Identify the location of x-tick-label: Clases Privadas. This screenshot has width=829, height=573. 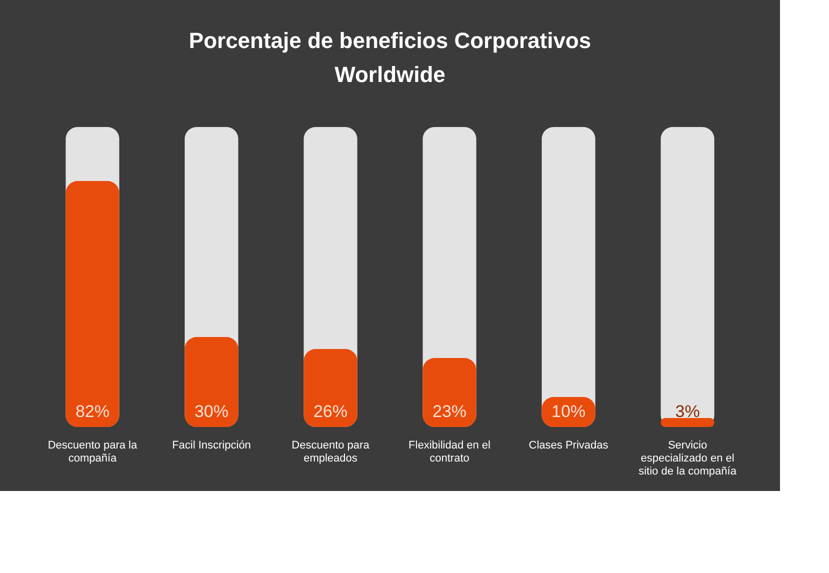
(568, 446).